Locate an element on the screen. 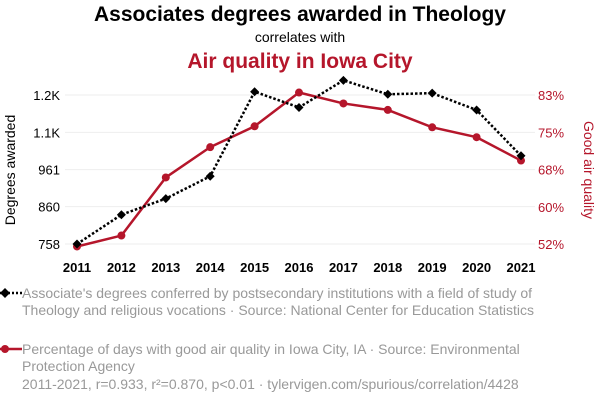 This screenshot has height=408, width=600. chart-title: Associates degrees awarded in Theology is located at coordinates (300, 14).